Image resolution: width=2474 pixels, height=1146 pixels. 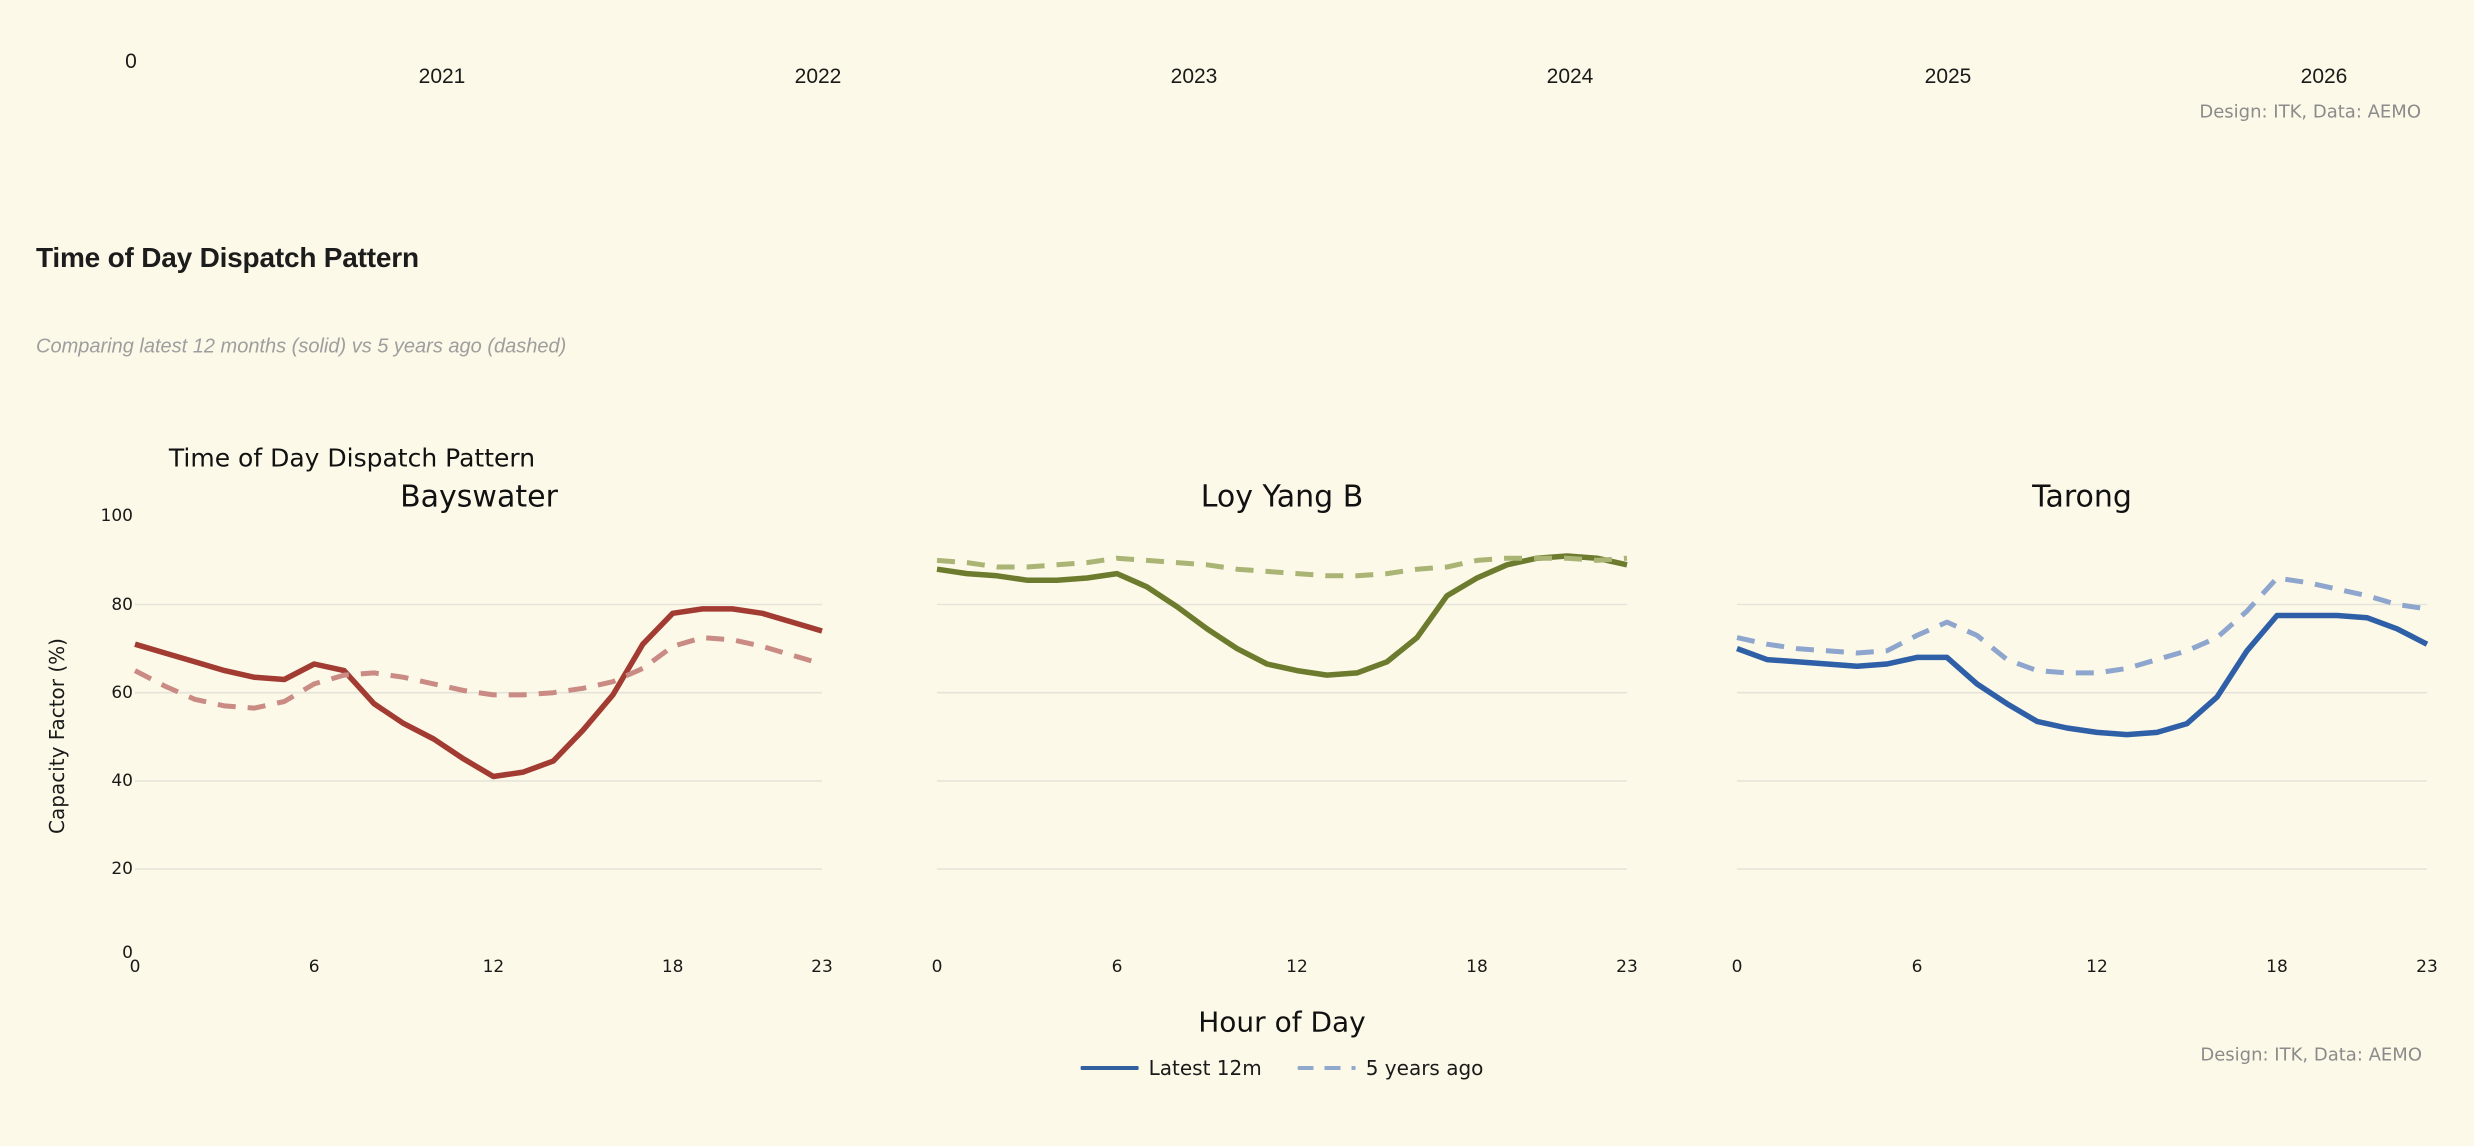 What do you see at coordinates (1109, 1068) in the screenshot?
I see `legend-solid-line-swatch` at bounding box center [1109, 1068].